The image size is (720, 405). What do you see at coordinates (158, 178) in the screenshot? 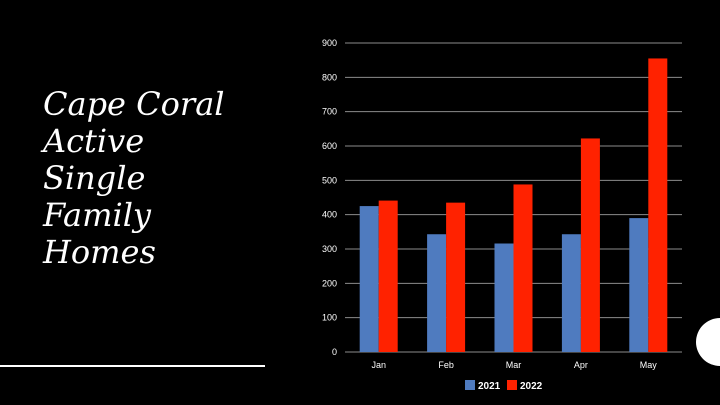
I see `slide-title: Cape Coral Active Single Family Homes` at bounding box center [158, 178].